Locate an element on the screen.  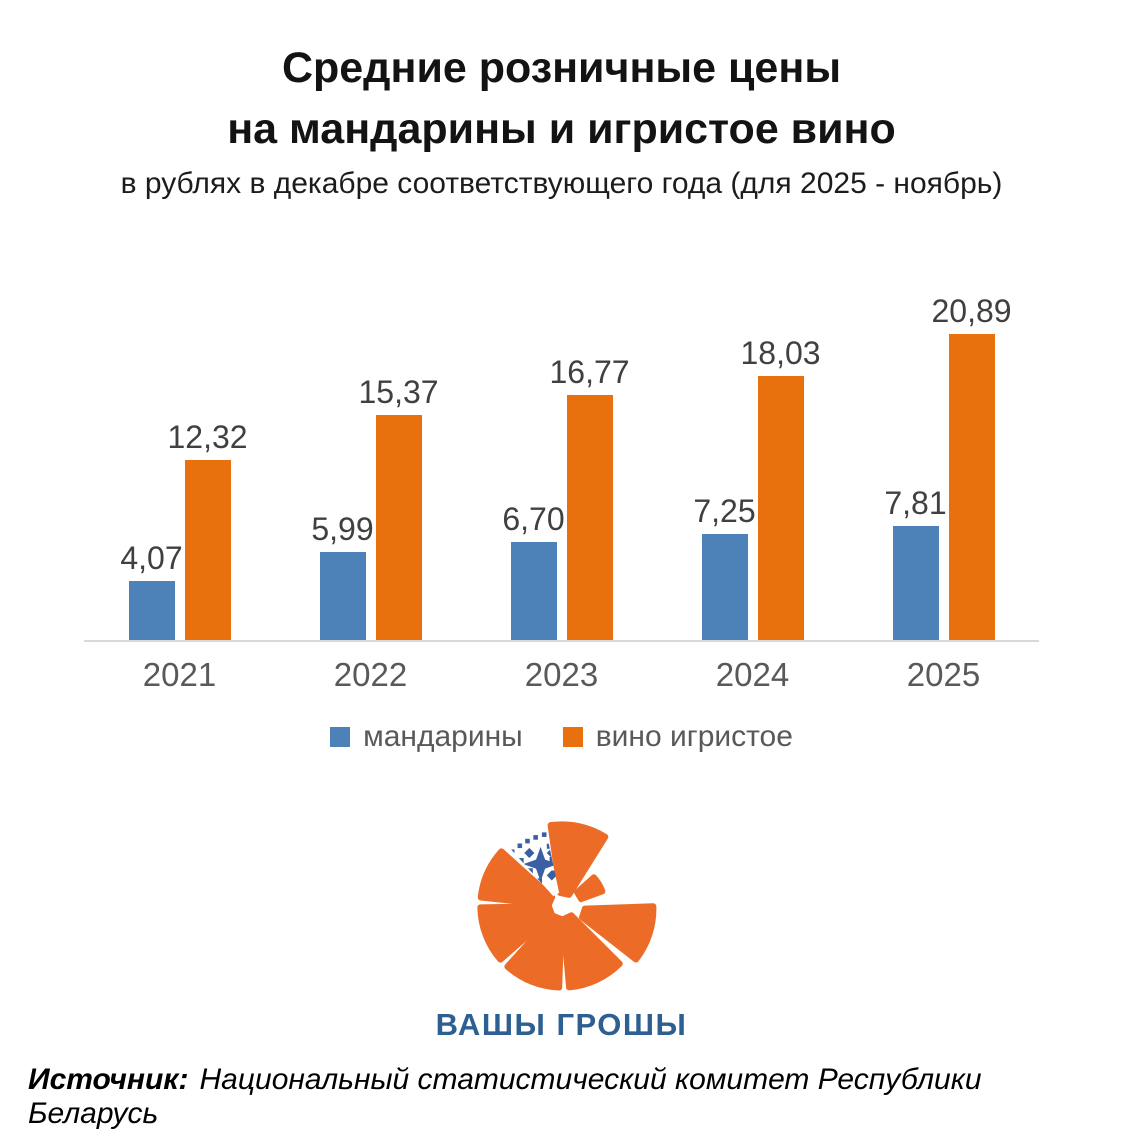
logo-orange-wedges is located at coordinates (566, 906).